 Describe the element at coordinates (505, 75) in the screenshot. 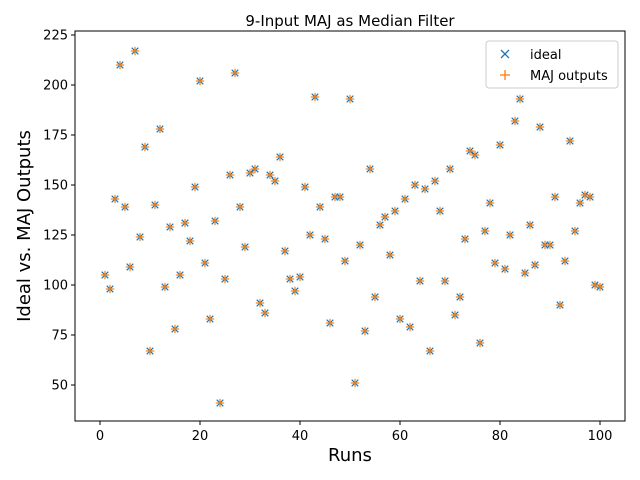

I see `legend-marker-maj-outputs` at that location.